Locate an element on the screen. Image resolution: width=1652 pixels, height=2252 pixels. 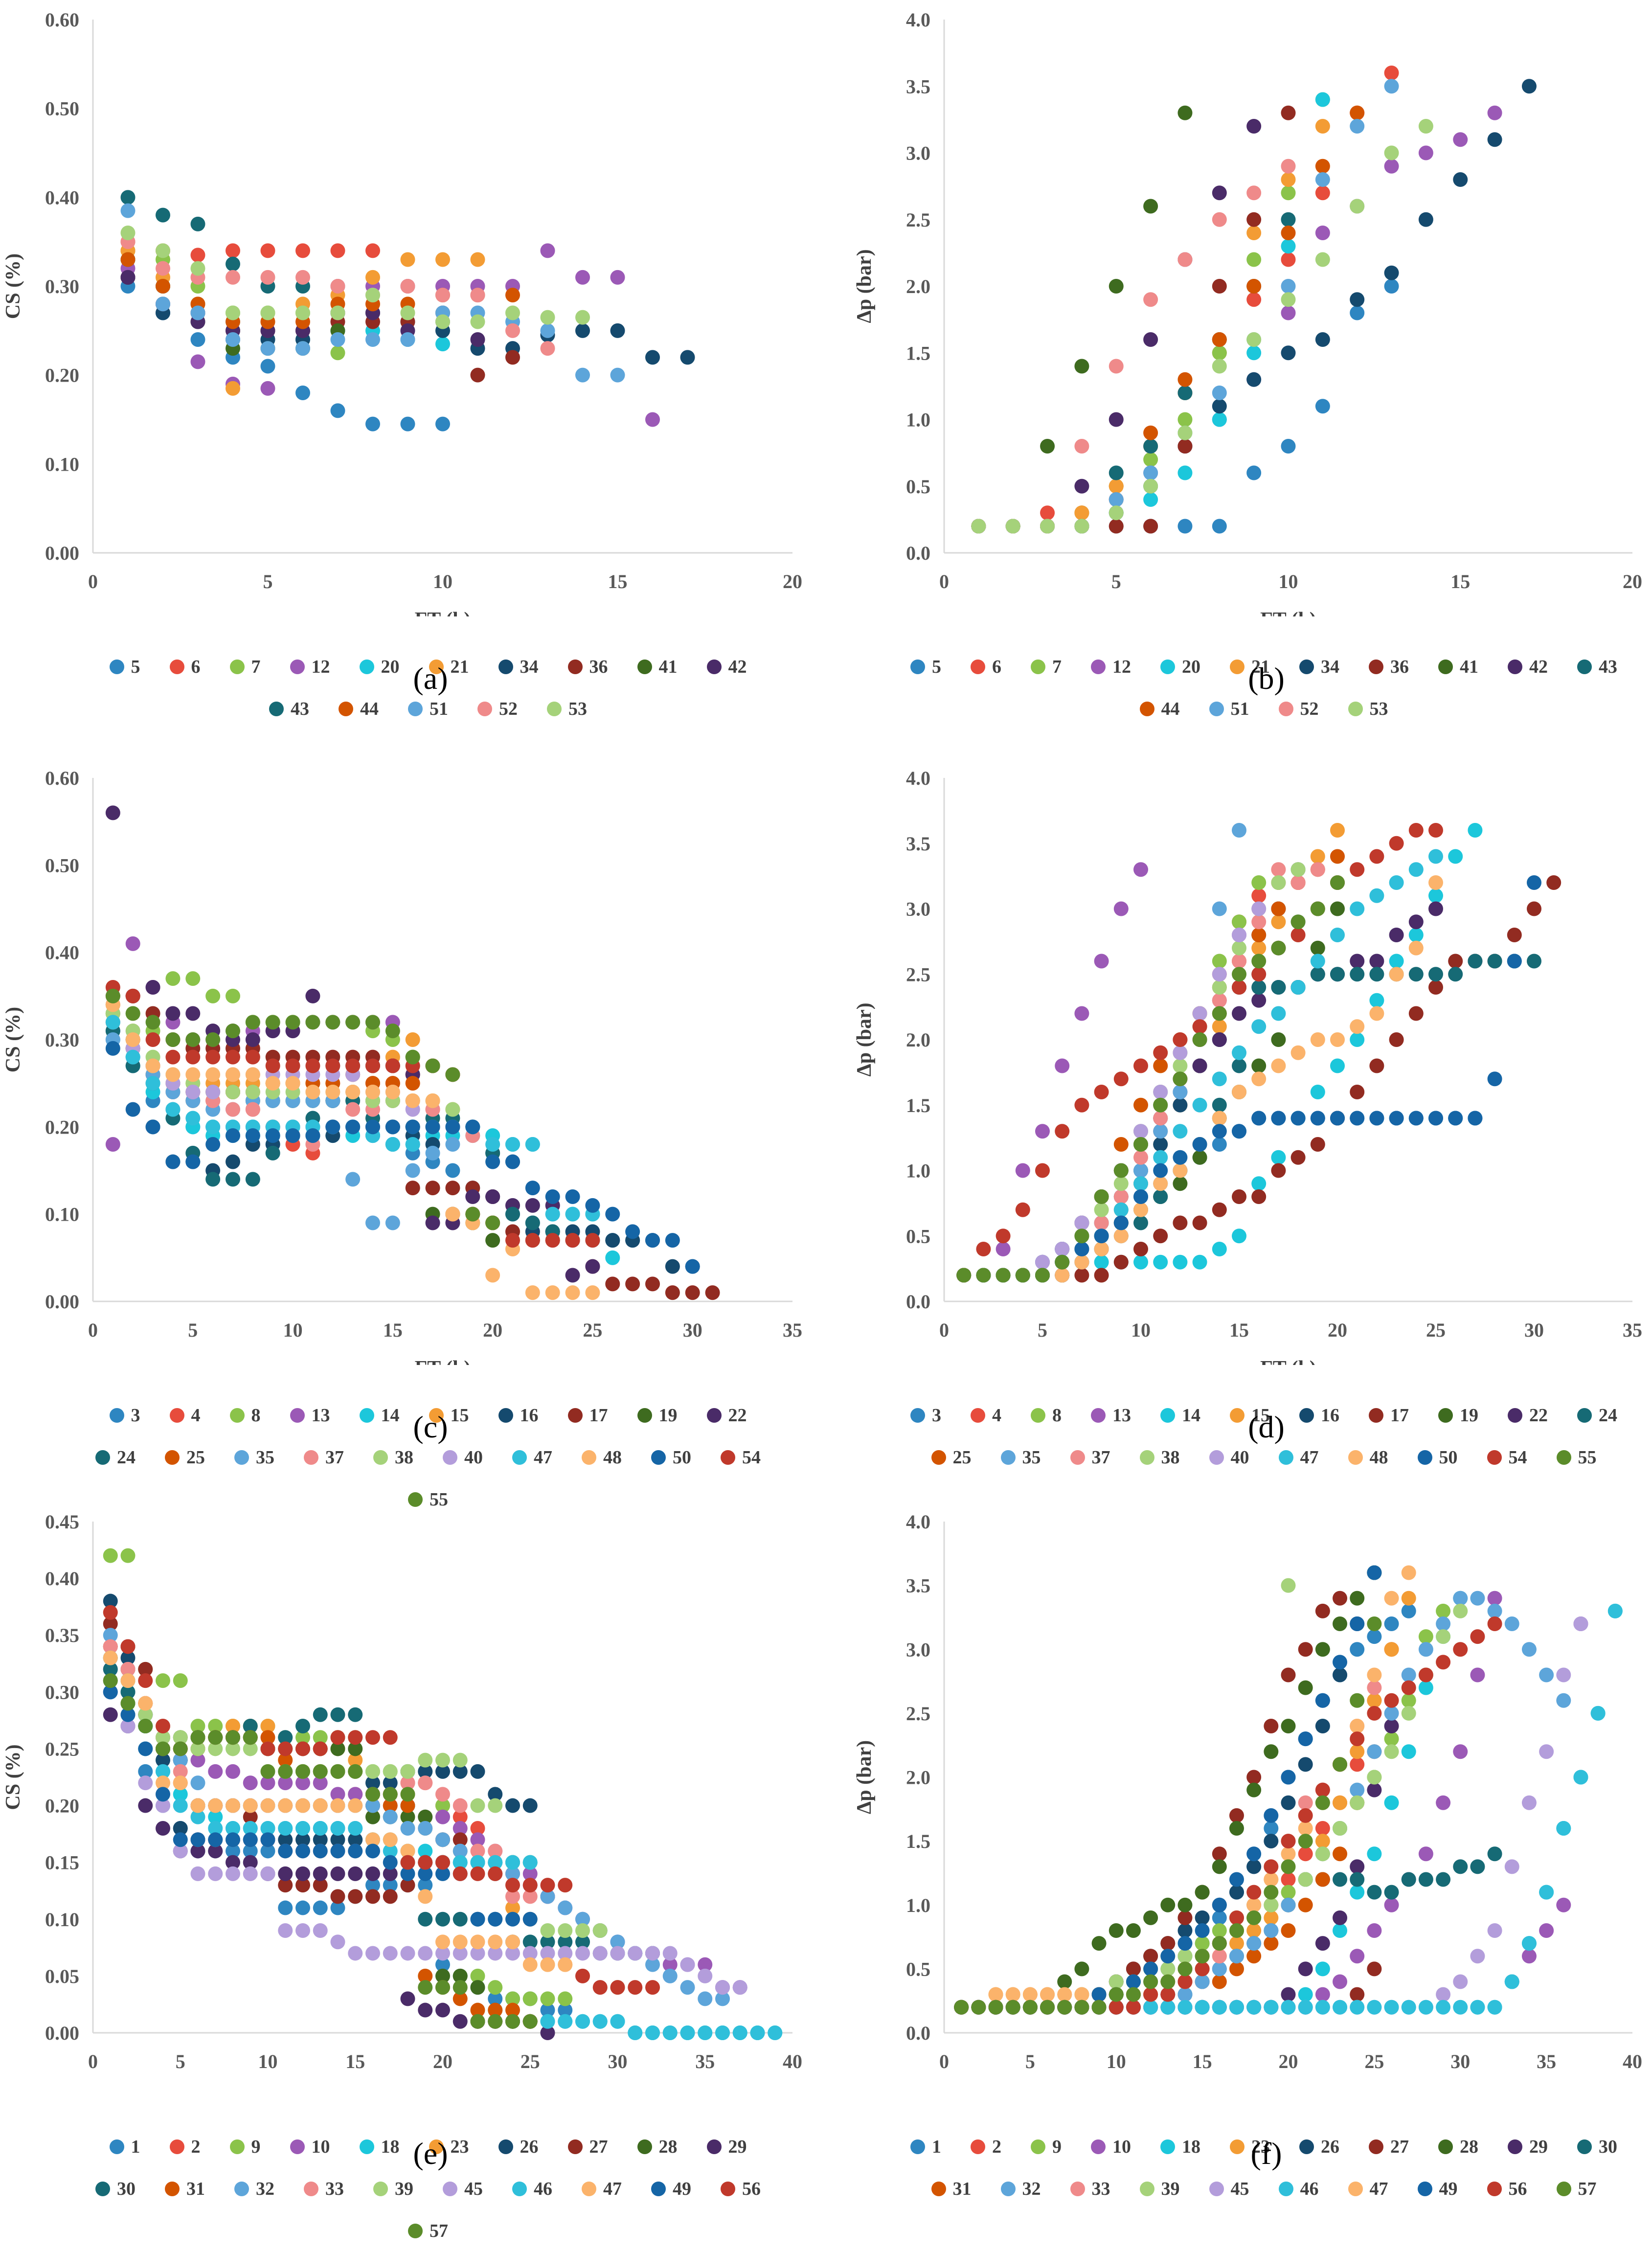
legend-item: 14 is located at coordinates (379, 1415).